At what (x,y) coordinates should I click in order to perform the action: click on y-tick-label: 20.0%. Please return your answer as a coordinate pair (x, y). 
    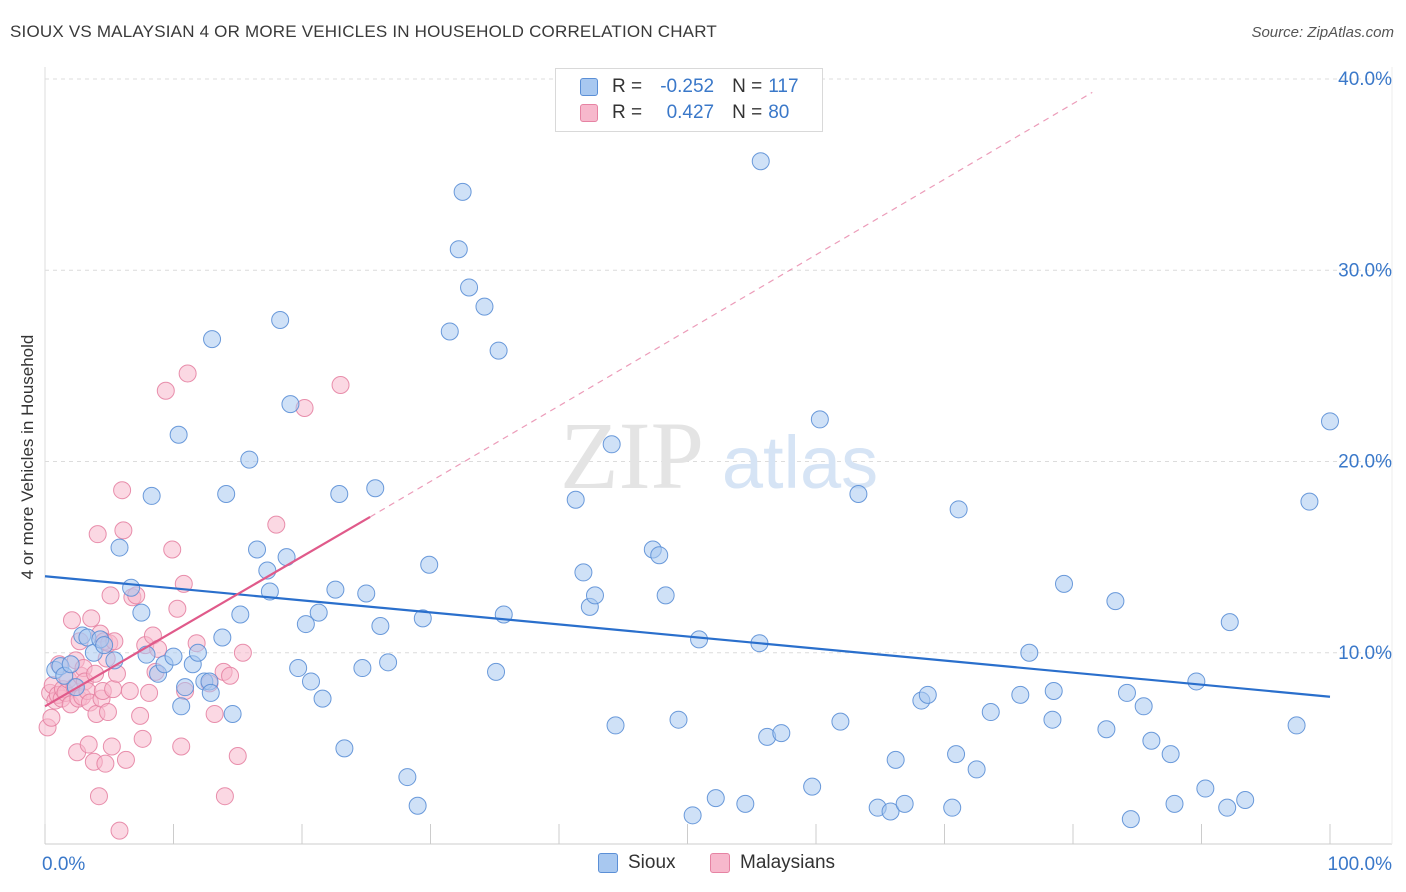
    Looking at the image, I should click on (1365, 462).